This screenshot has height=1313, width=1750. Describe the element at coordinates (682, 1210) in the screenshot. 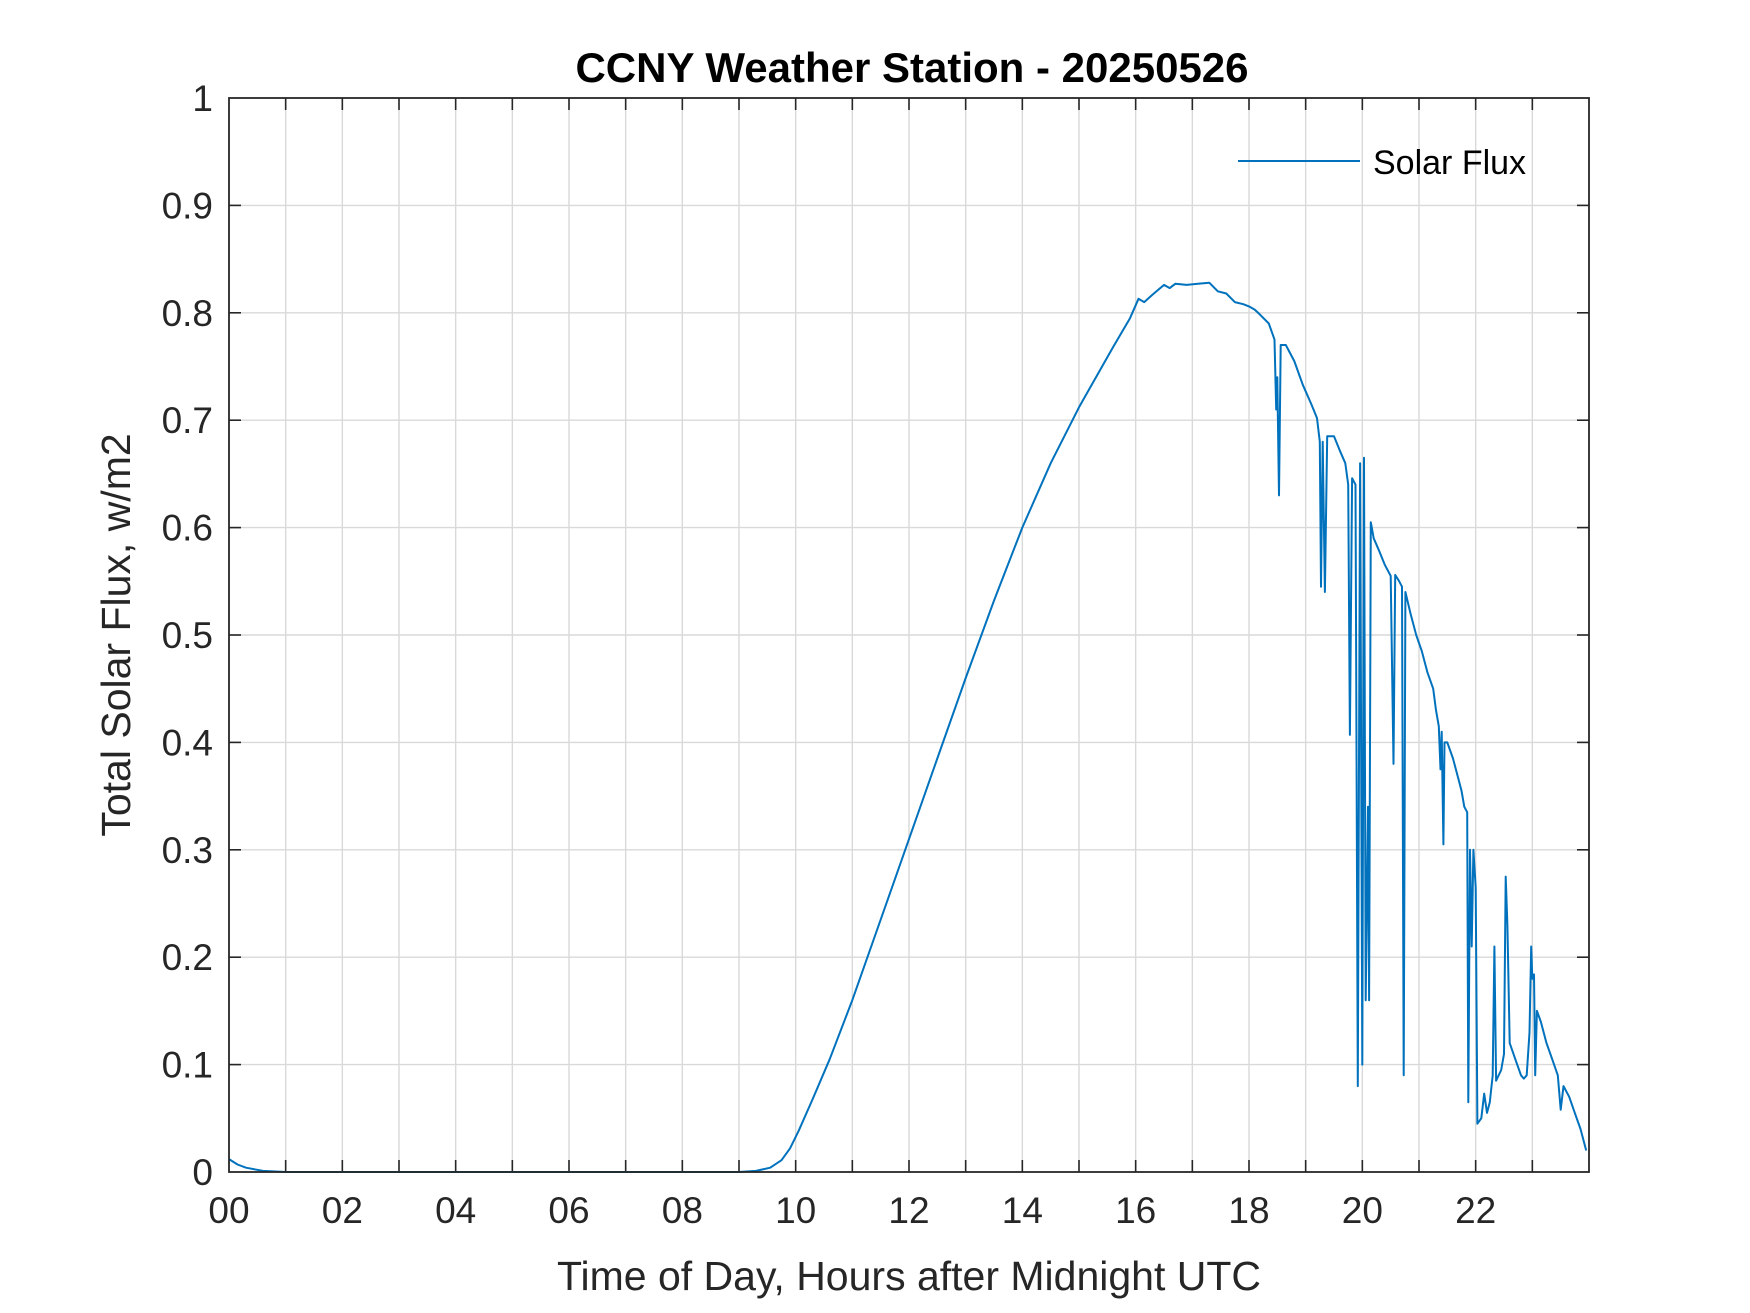

I see `x-tick-label: 08` at that location.